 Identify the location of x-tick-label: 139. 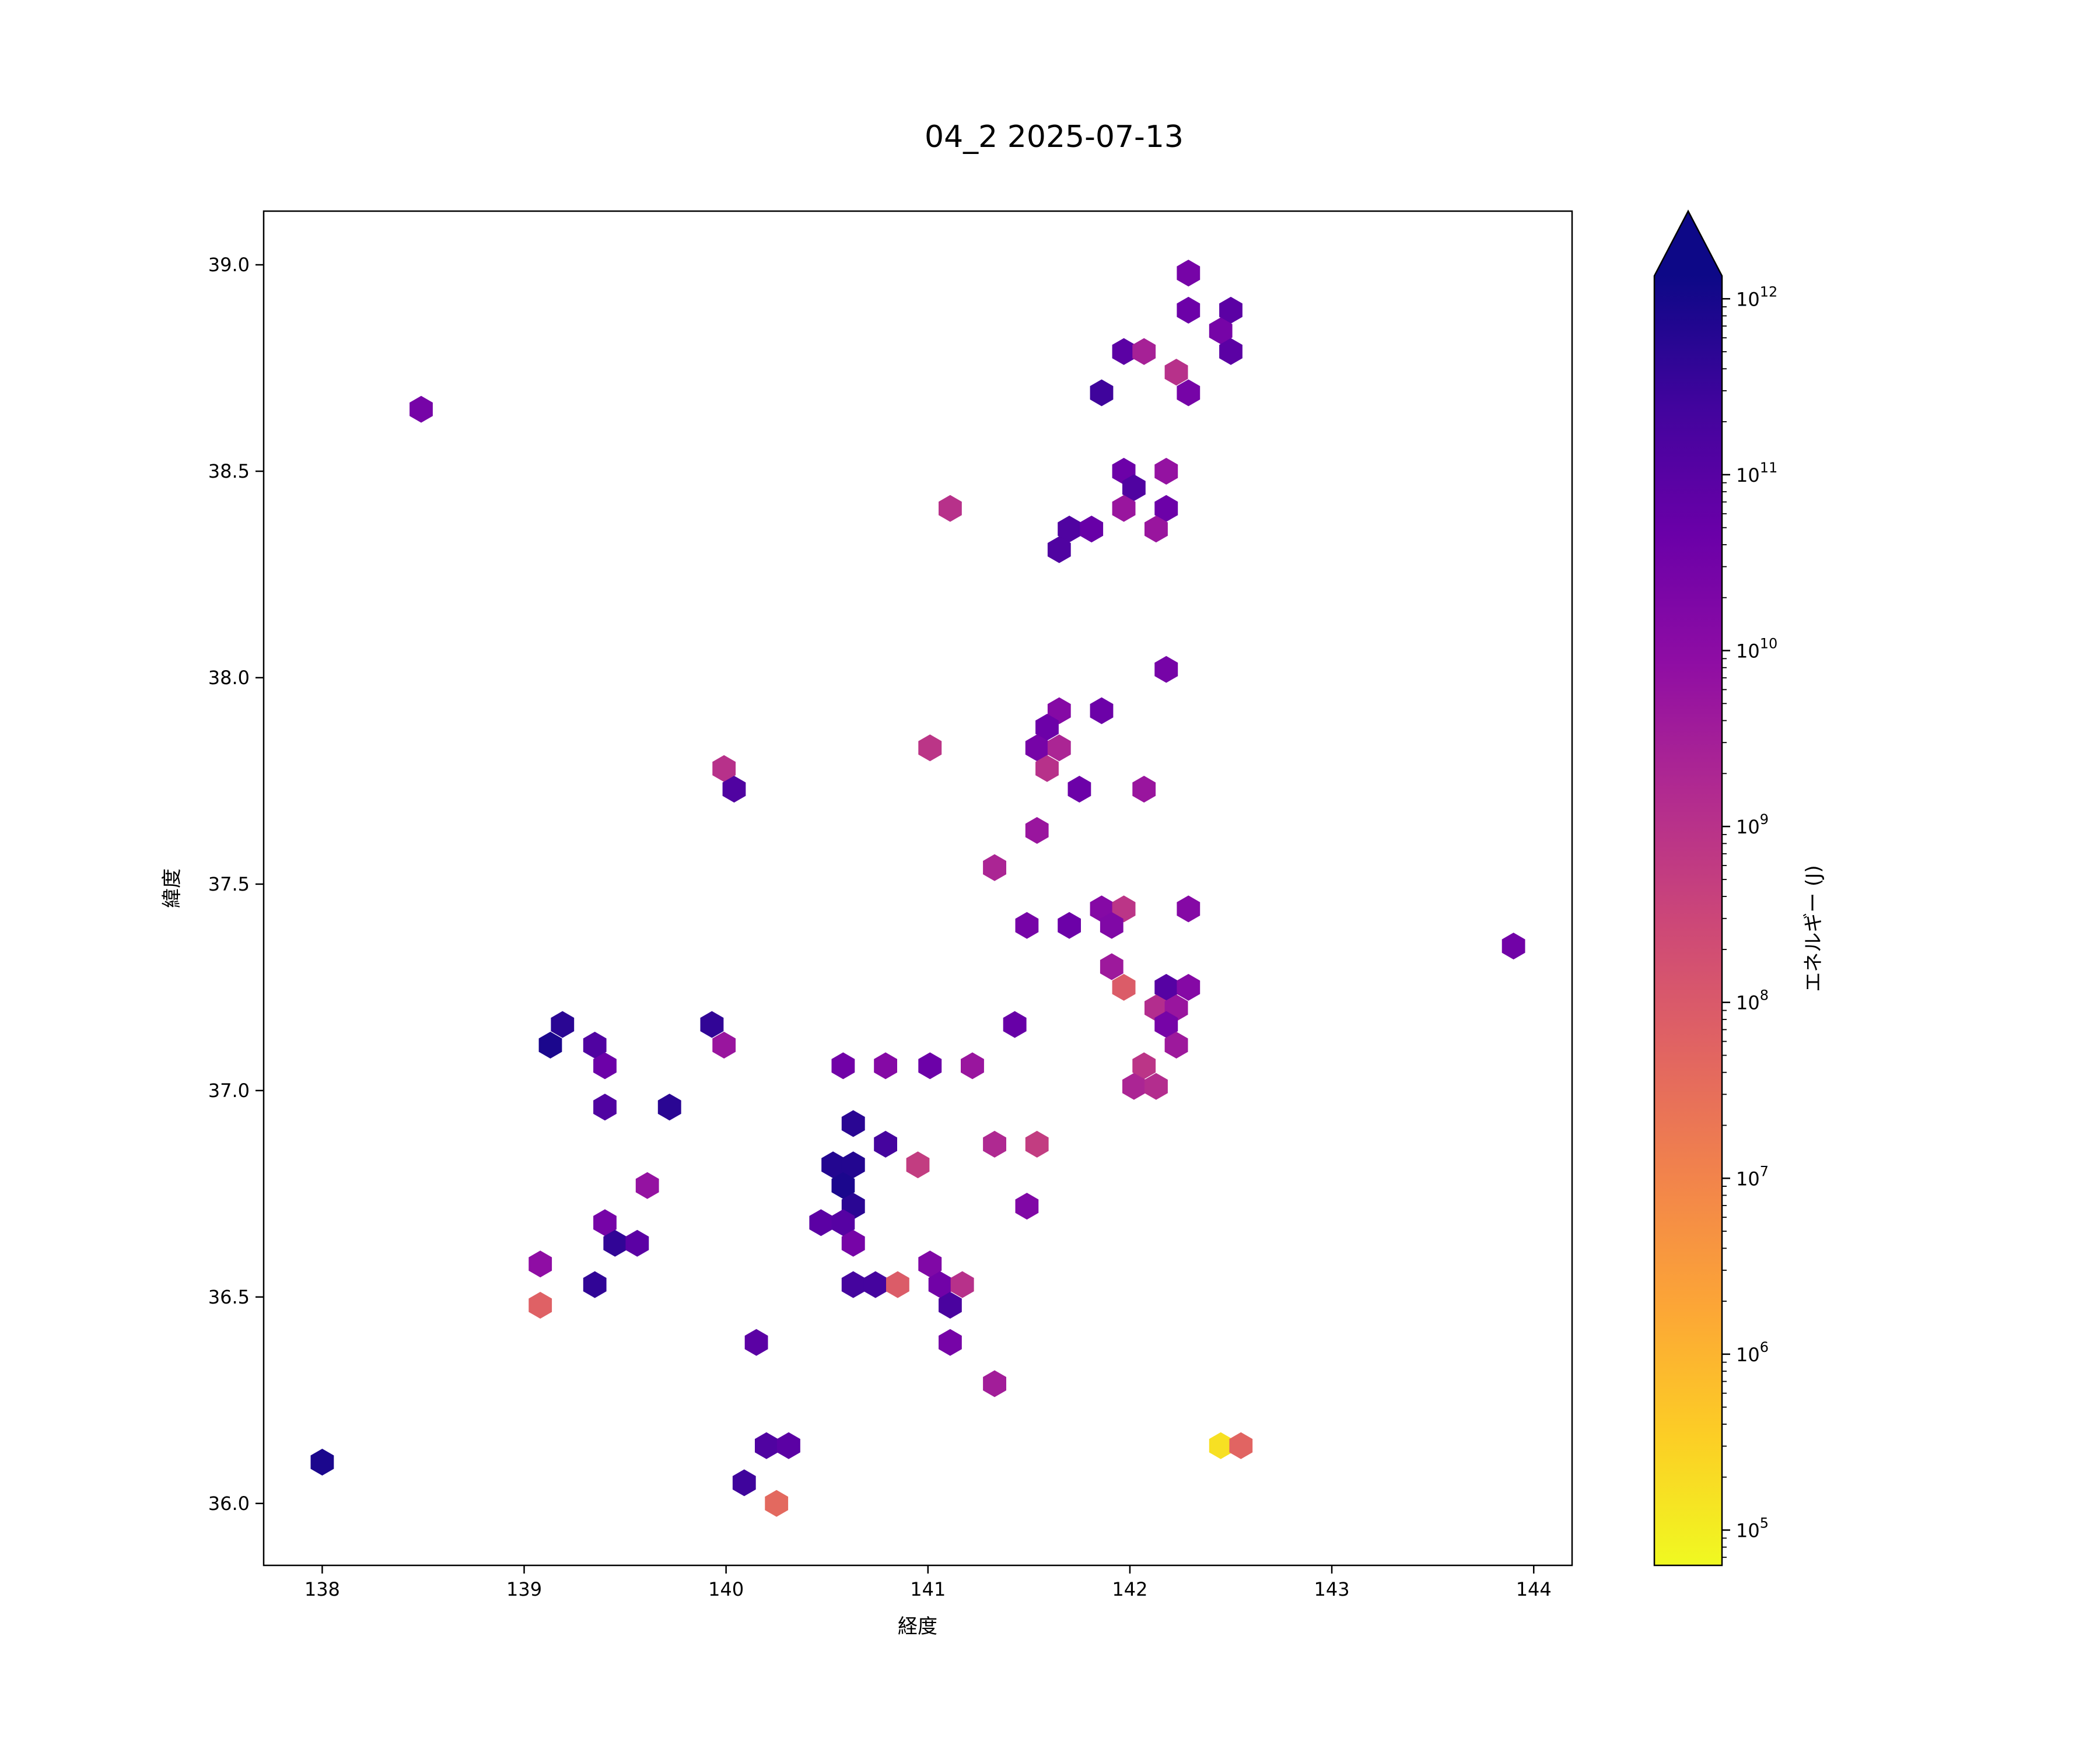
(524, 1589).